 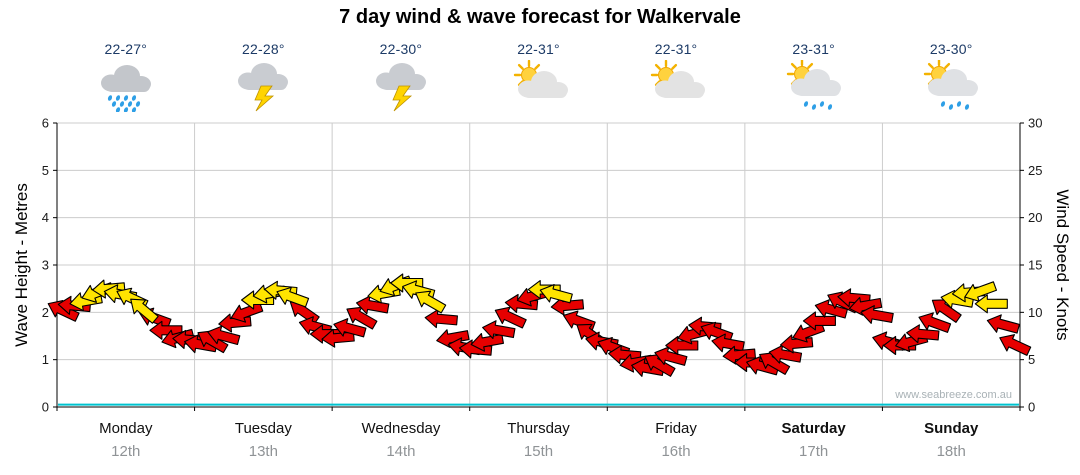 I want to click on tick-label-right: 5, so click(x=1031, y=359).